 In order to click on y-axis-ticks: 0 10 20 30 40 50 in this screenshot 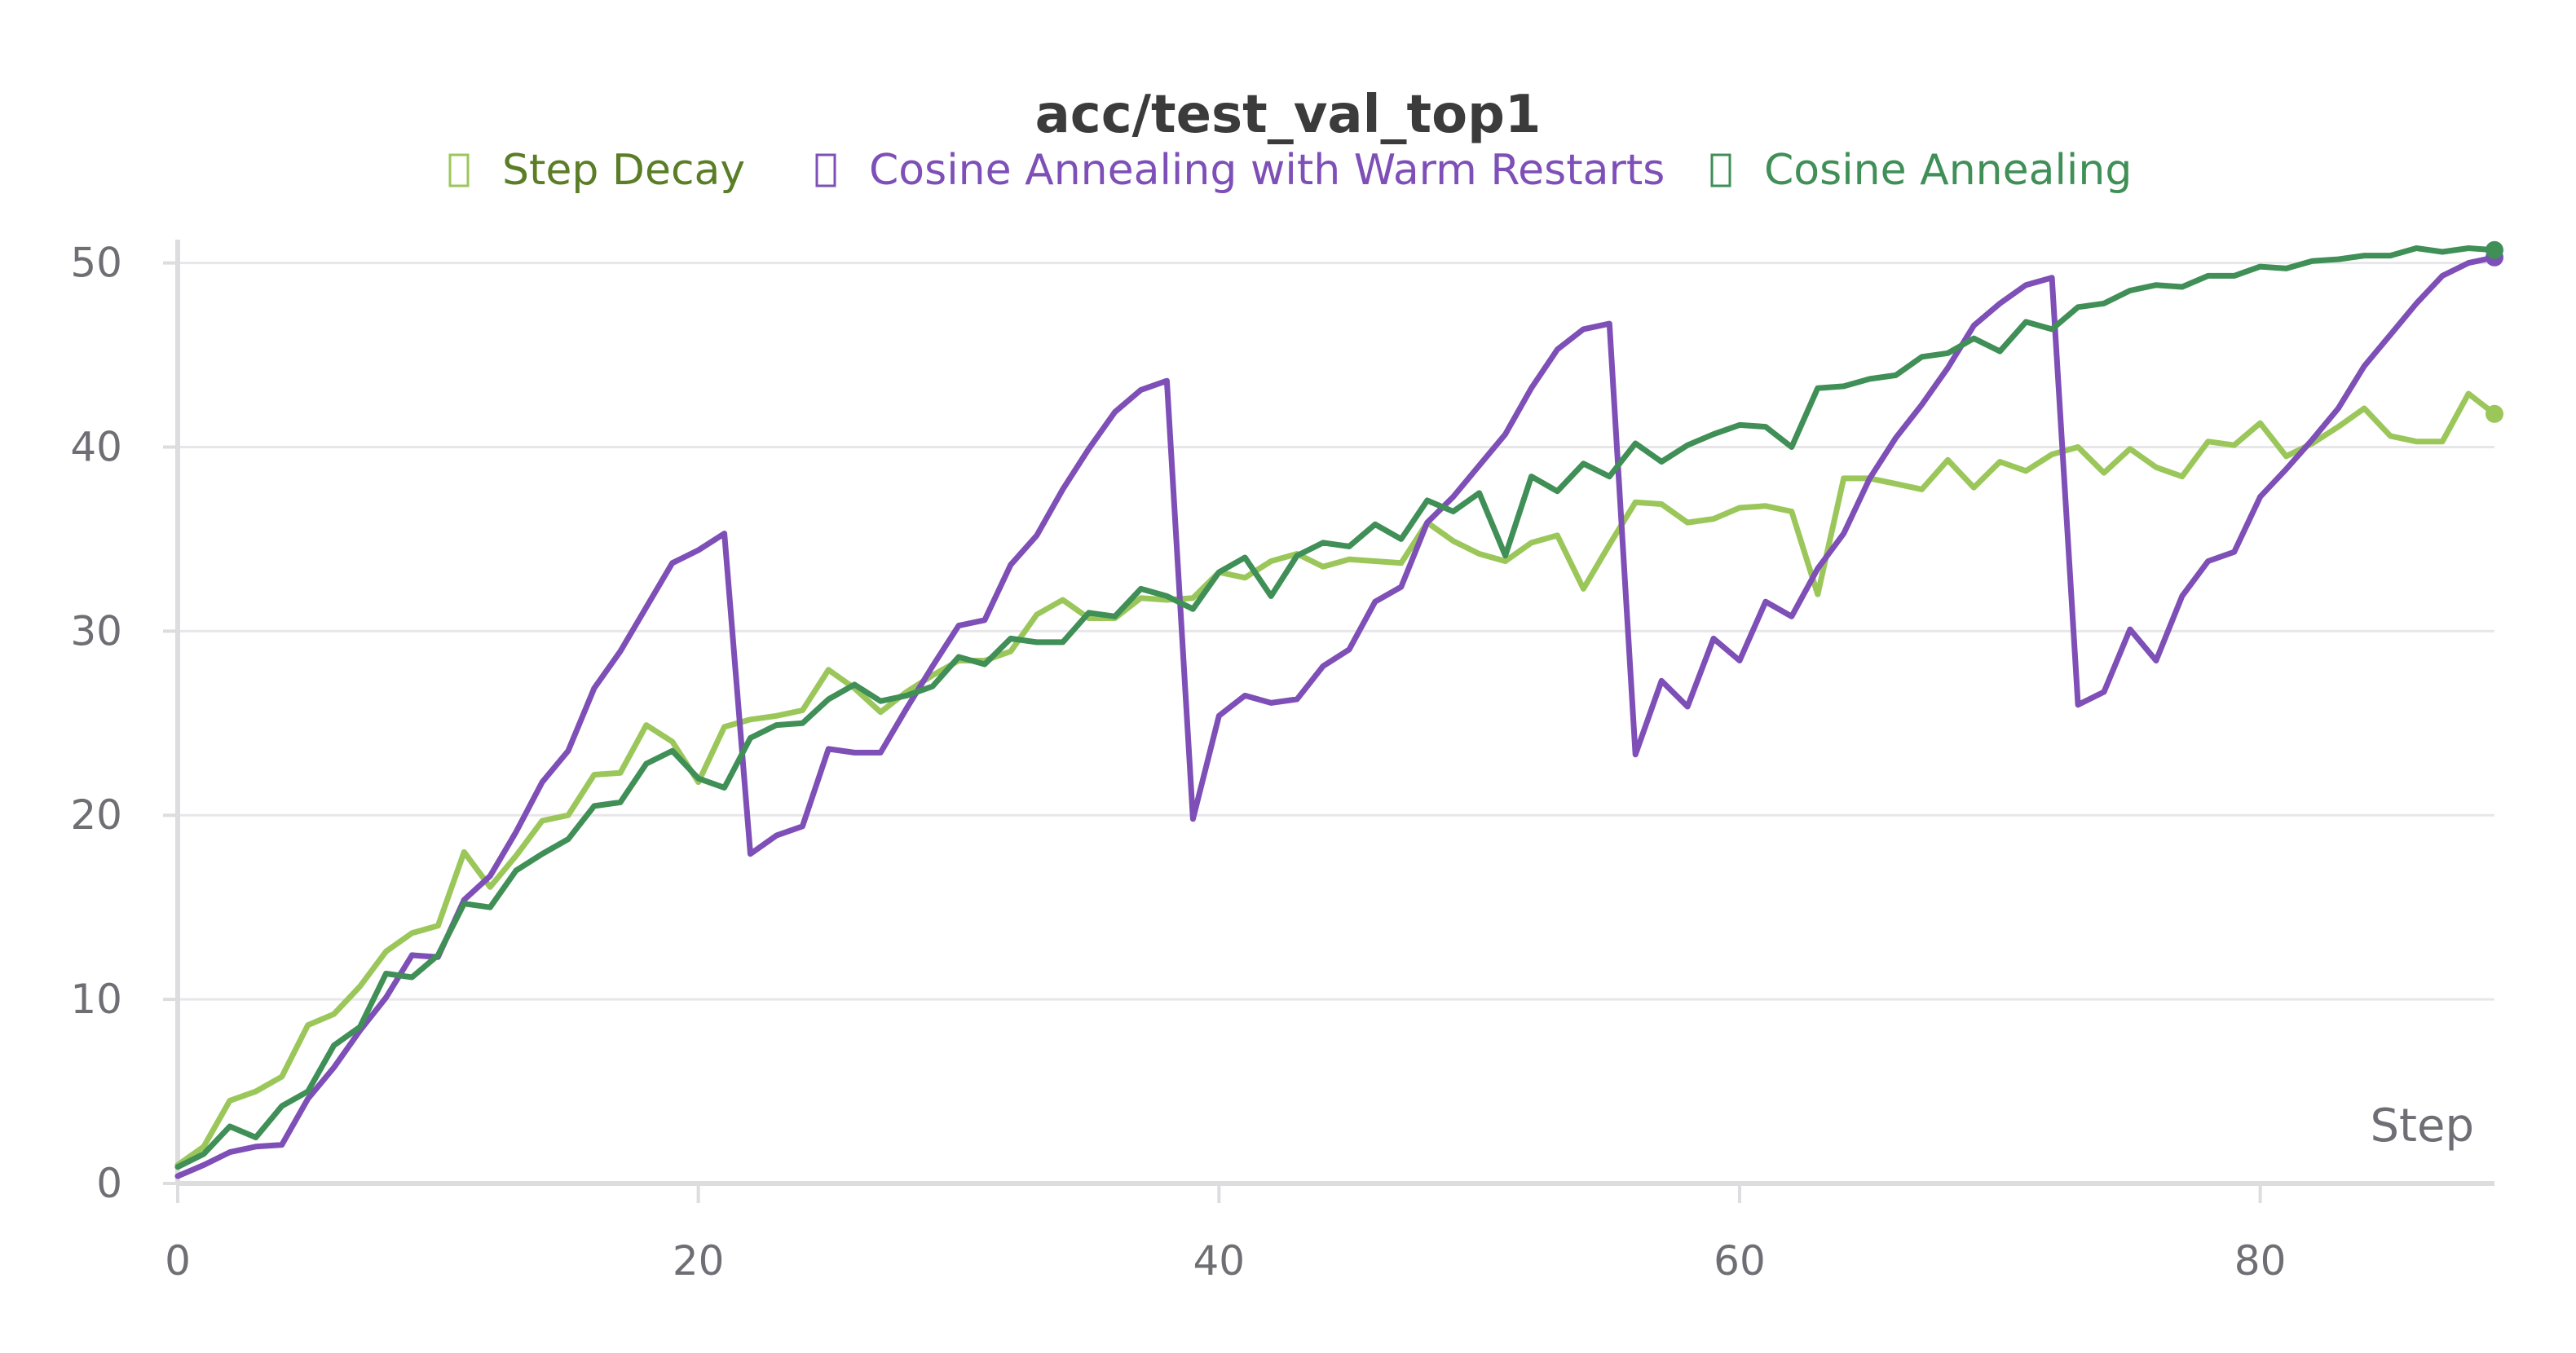, I will do `click(124, 723)`.